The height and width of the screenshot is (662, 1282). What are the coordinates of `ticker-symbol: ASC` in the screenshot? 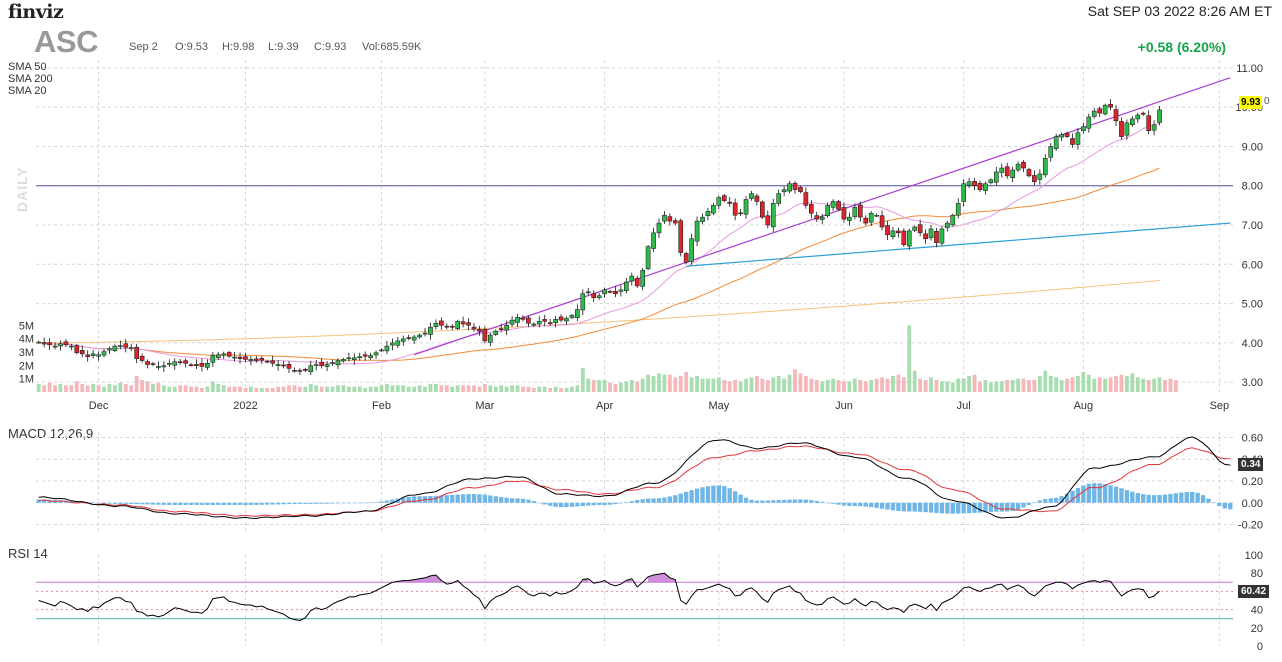 It's located at (66, 41).